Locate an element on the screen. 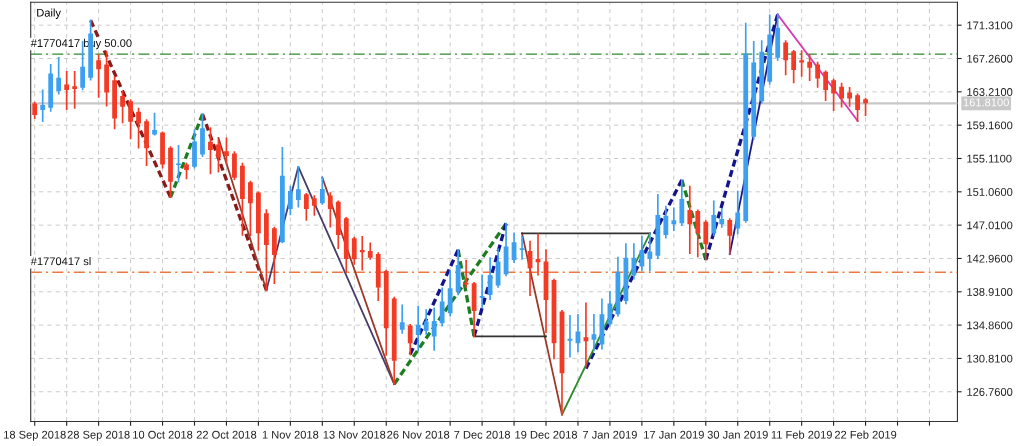 The height and width of the screenshot is (446, 1024). y-tick-label: 142.9600 is located at coordinates (990, 258).